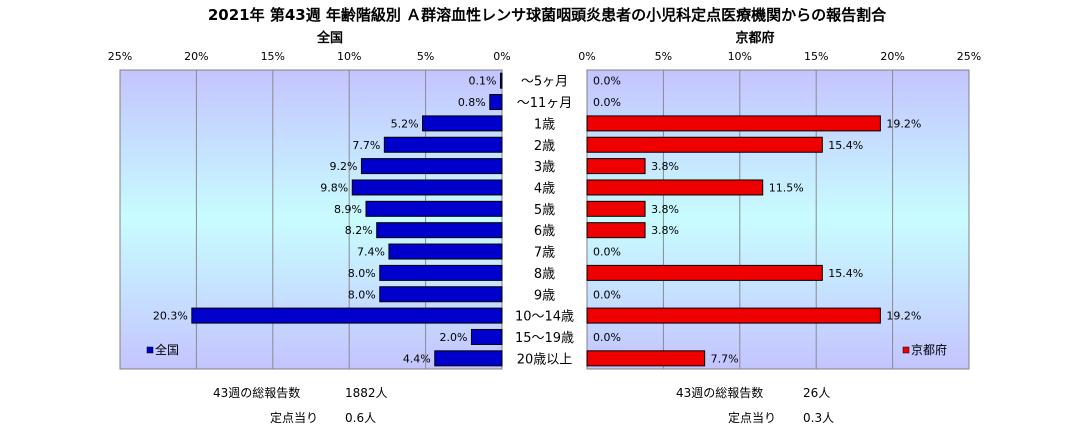  Describe the element at coordinates (371, 252) in the screenshot. I see `data-label-national: 7.4%` at that location.